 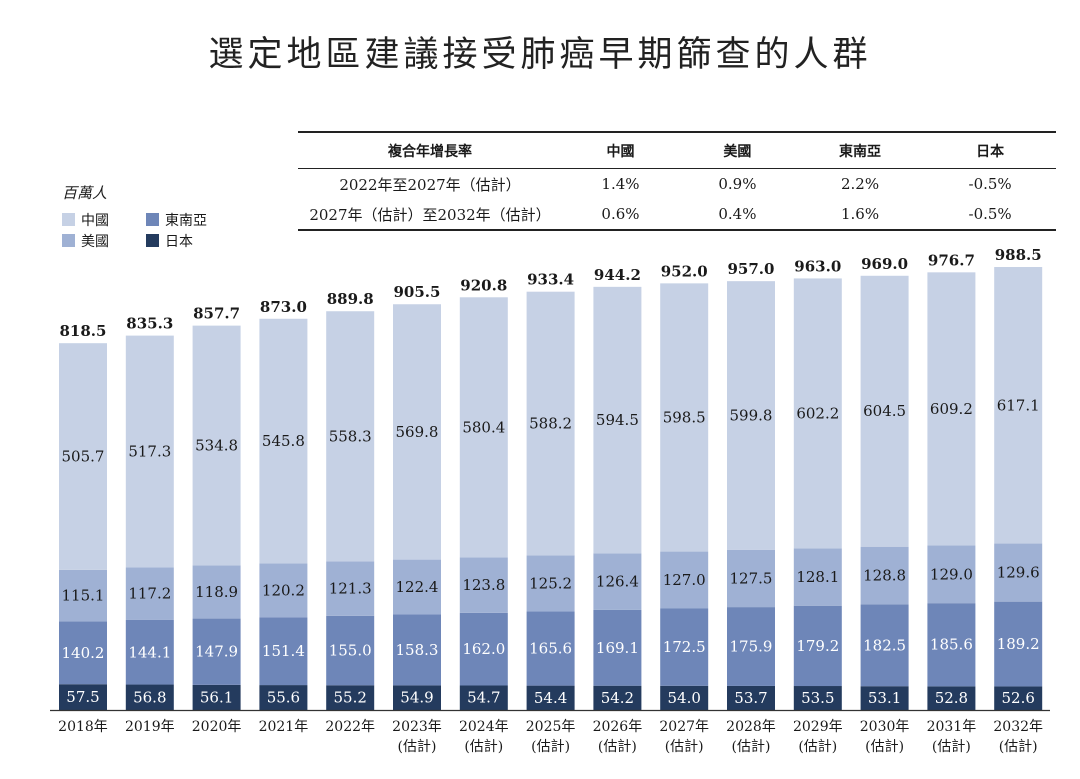 What do you see at coordinates (68, 240) in the screenshot?
I see `legend-swatch-usa` at bounding box center [68, 240].